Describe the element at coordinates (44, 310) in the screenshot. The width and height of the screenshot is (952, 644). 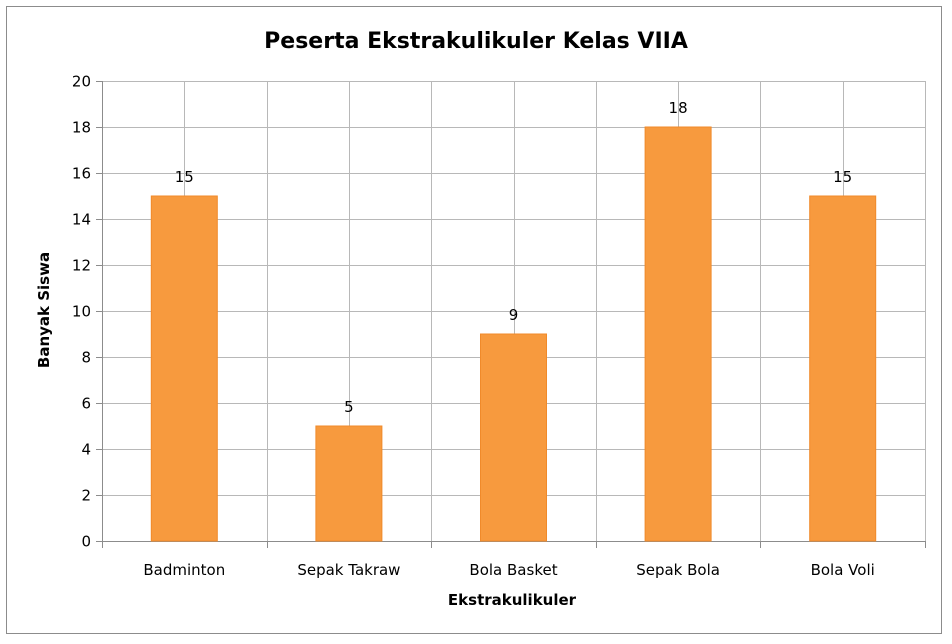
I see `y-axis-title: Banyak Siswa` at that location.